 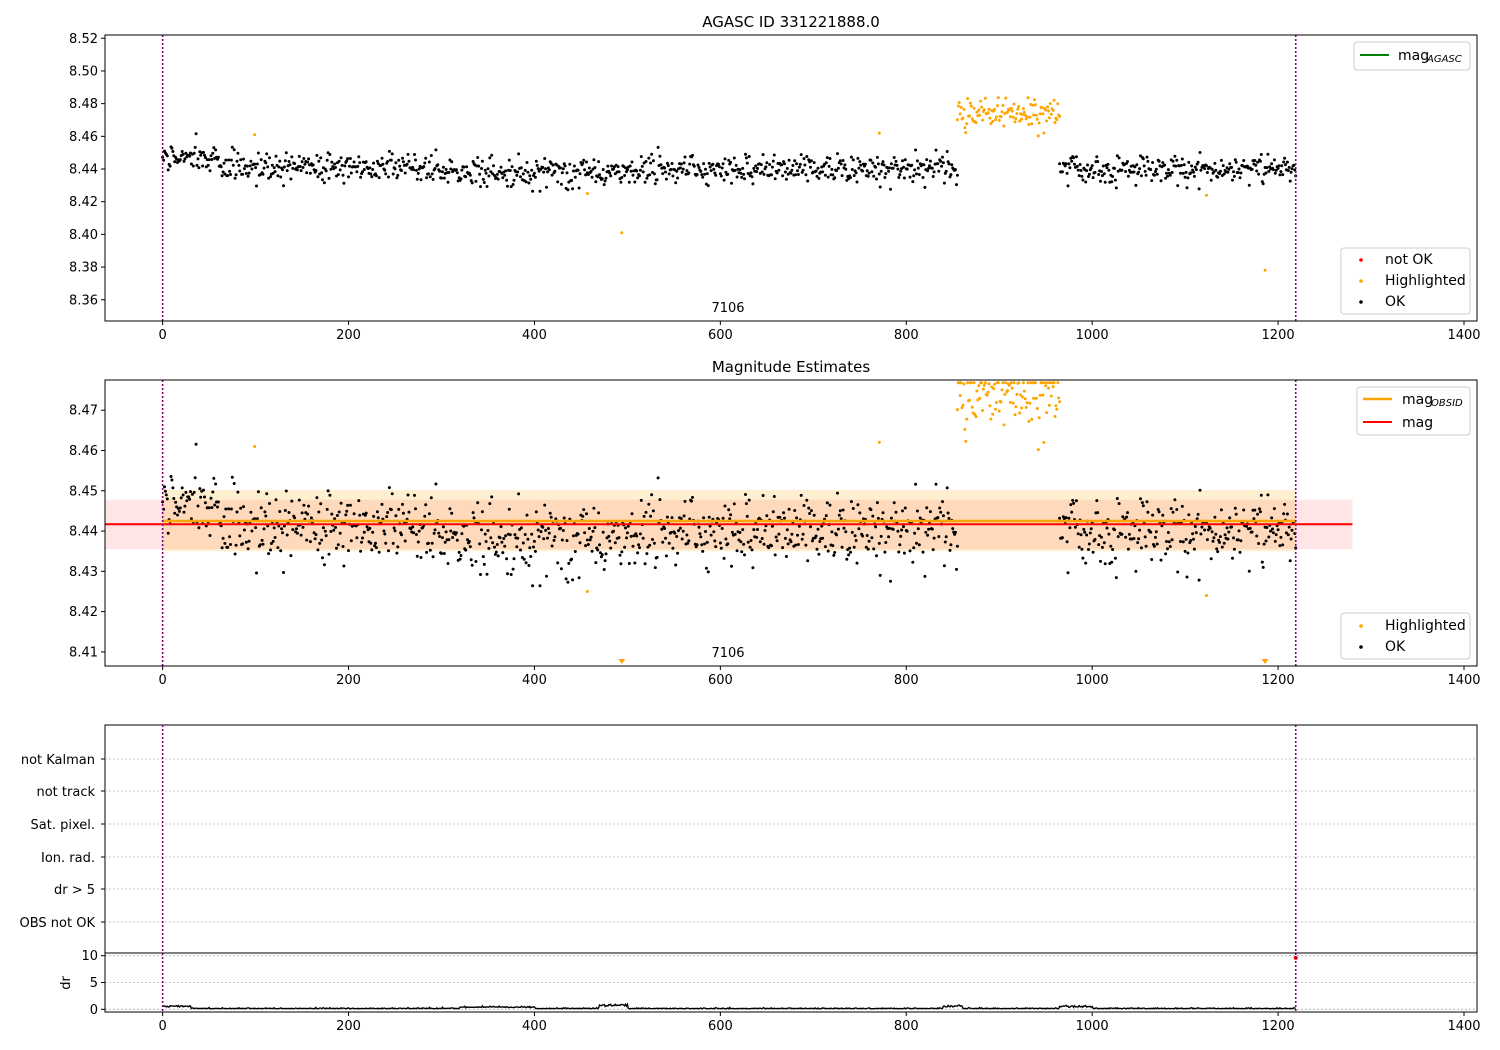 What do you see at coordinates (1092, 1026) in the screenshot?
I see `x-tick-label: 1000` at bounding box center [1092, 1026].